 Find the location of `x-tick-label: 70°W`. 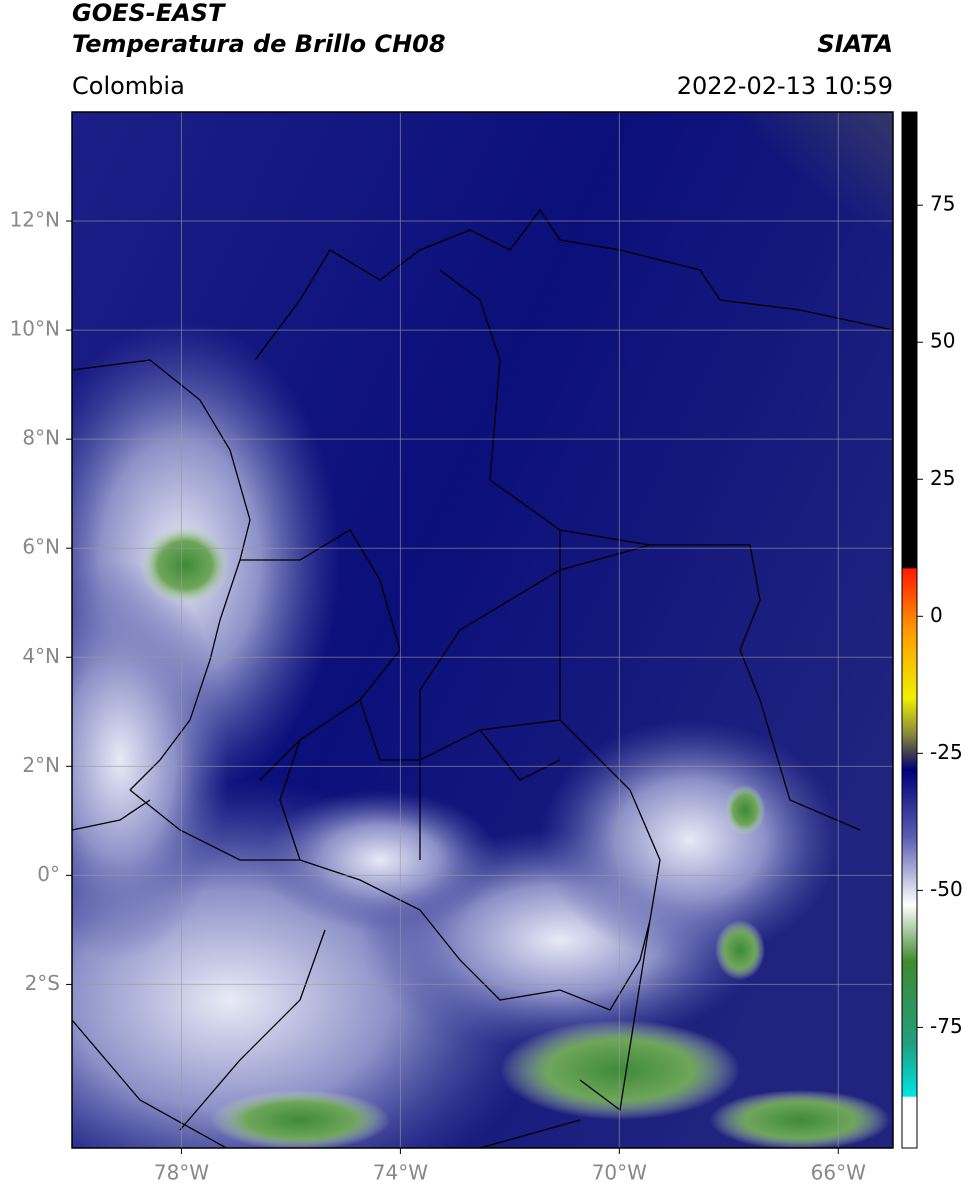

x-tick-label: 70°W is located at coordinates (619, 1173).